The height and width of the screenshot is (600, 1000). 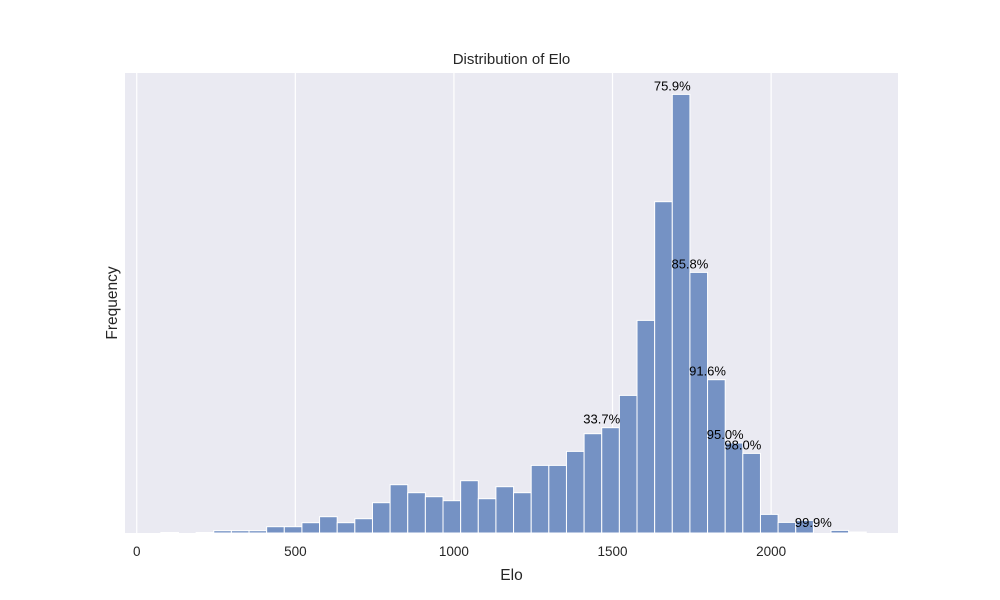 I want to click on chart-title: Distribution of Elo, so click(x=512, y=59).